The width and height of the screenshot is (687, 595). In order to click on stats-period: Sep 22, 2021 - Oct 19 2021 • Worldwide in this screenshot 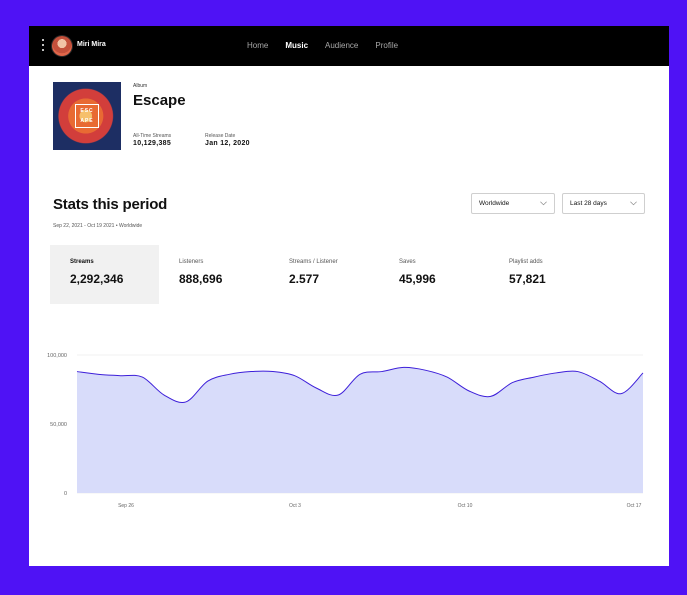, I will do `click(98, 226)`.